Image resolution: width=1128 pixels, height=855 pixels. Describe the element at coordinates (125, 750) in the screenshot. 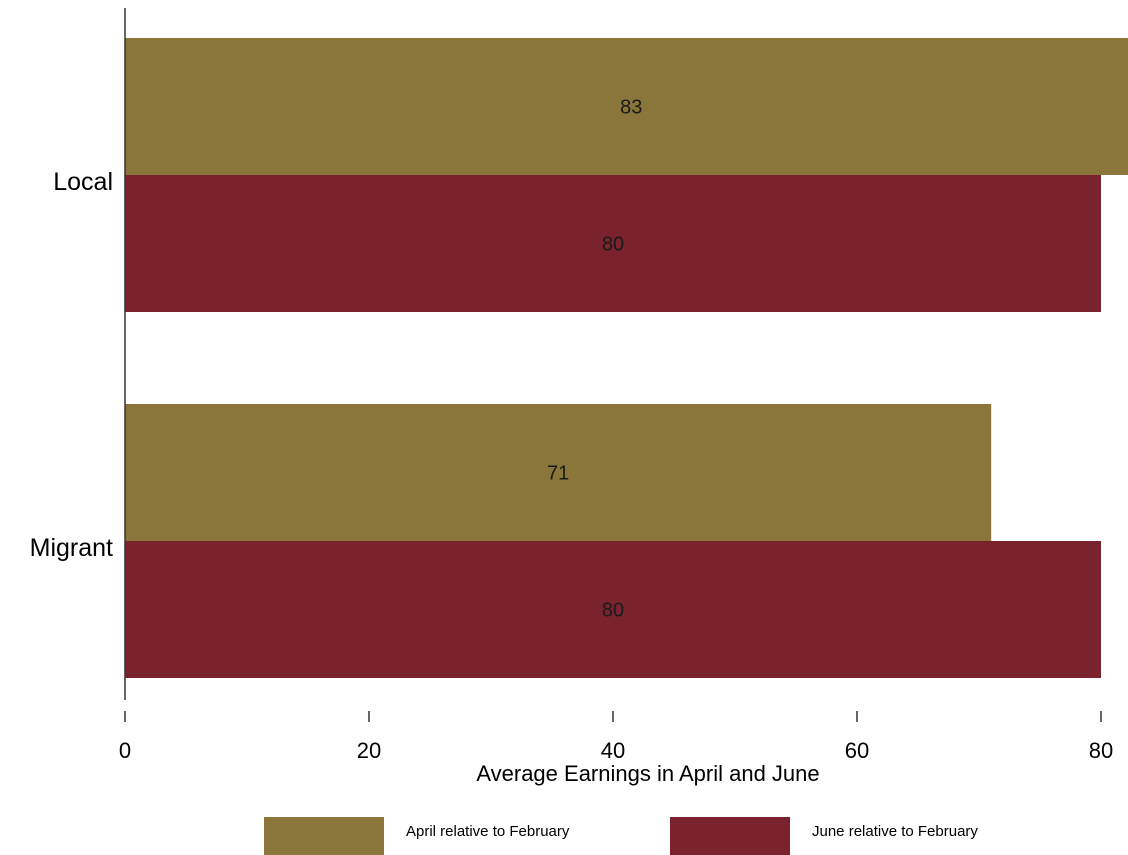

I see `x-tick-label-0: 0` at that location.